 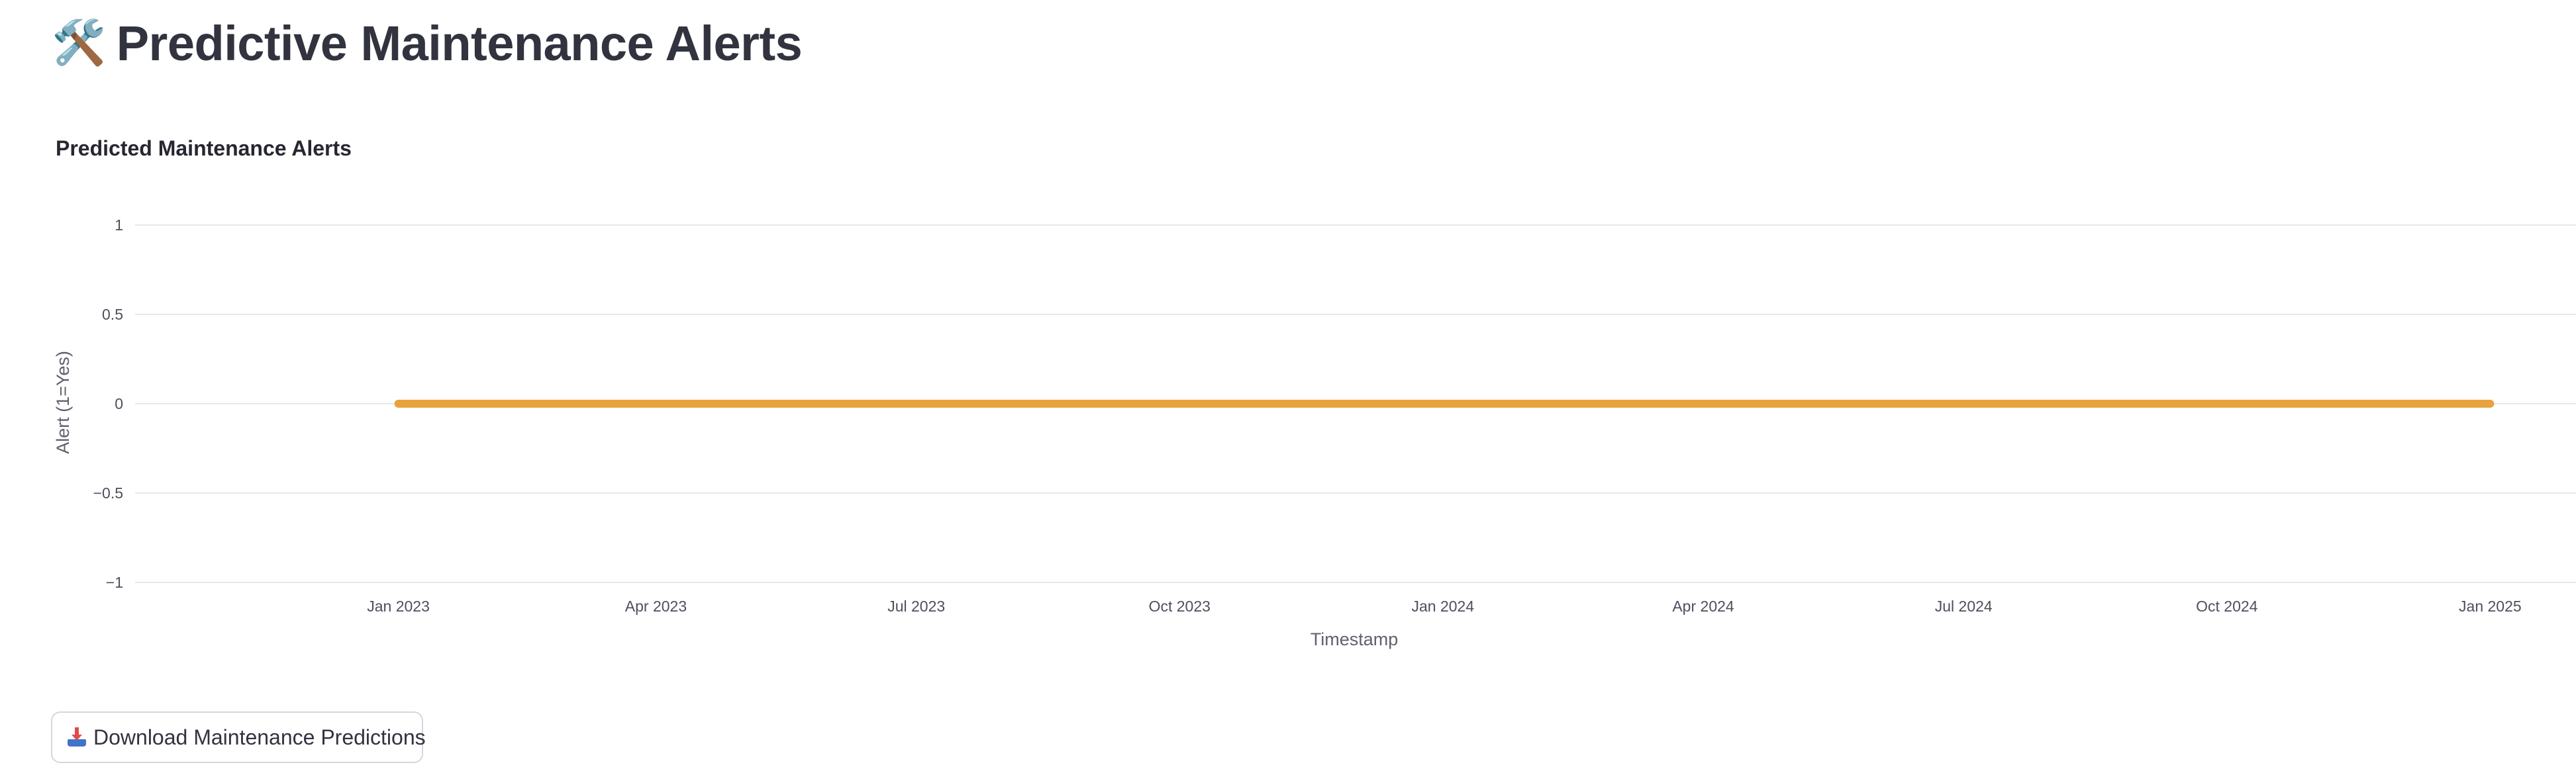 What do you see at coordinates (108, 493) in the screenshot?
I see `y-tick-label: −0.5` at bounding box center [108, 493].